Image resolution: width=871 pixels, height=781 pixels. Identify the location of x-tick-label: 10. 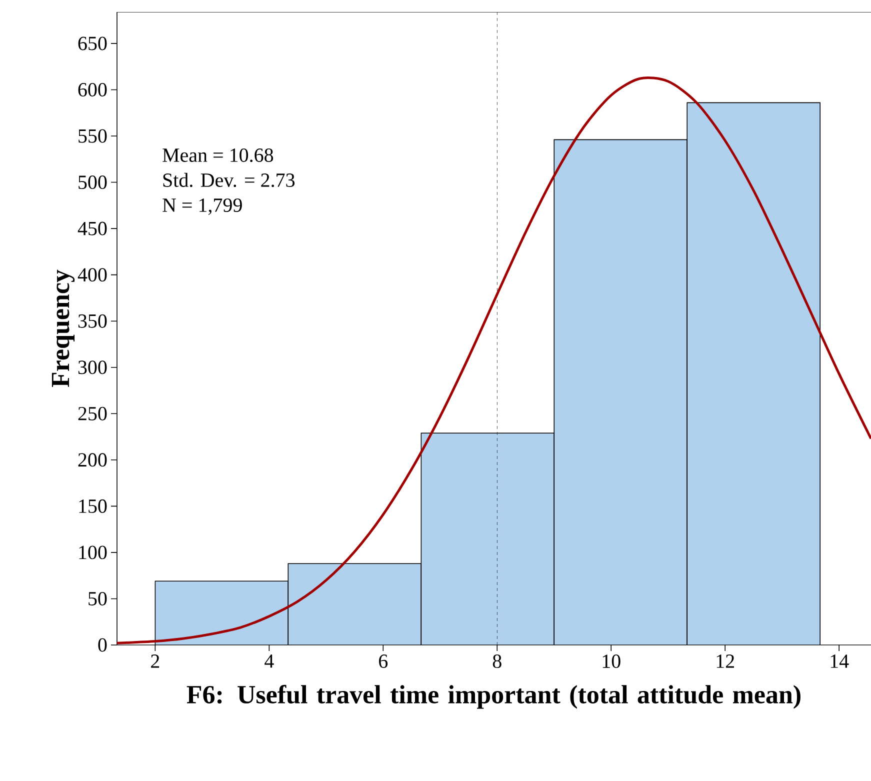
(611, 661).